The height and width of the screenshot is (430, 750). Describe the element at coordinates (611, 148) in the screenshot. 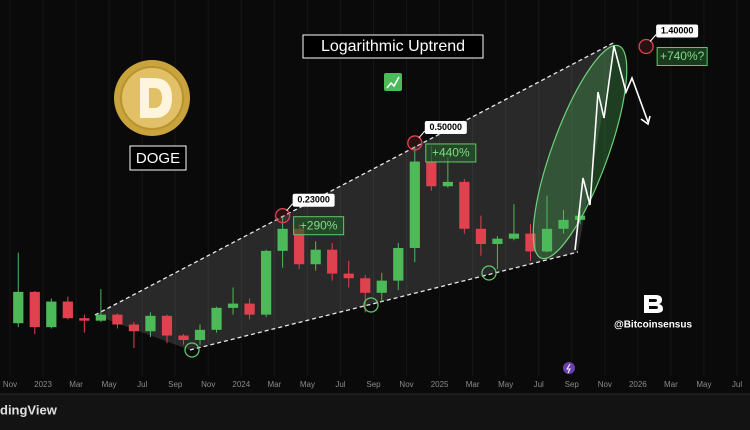

I see `projection-path` at that location.